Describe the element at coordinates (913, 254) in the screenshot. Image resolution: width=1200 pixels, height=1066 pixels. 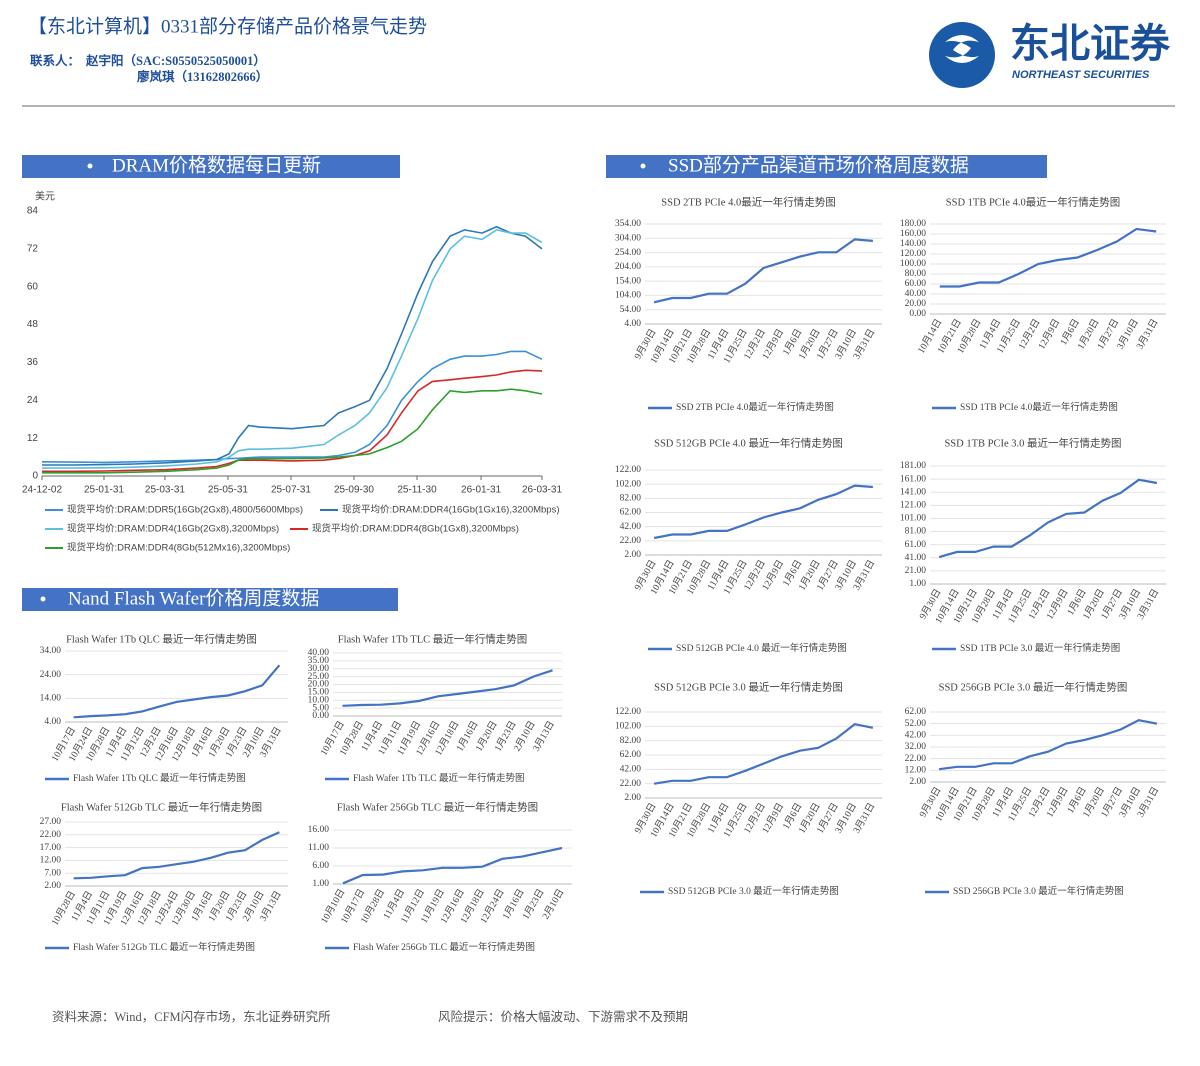
I see `y-tick-label: 120.00` at that location.